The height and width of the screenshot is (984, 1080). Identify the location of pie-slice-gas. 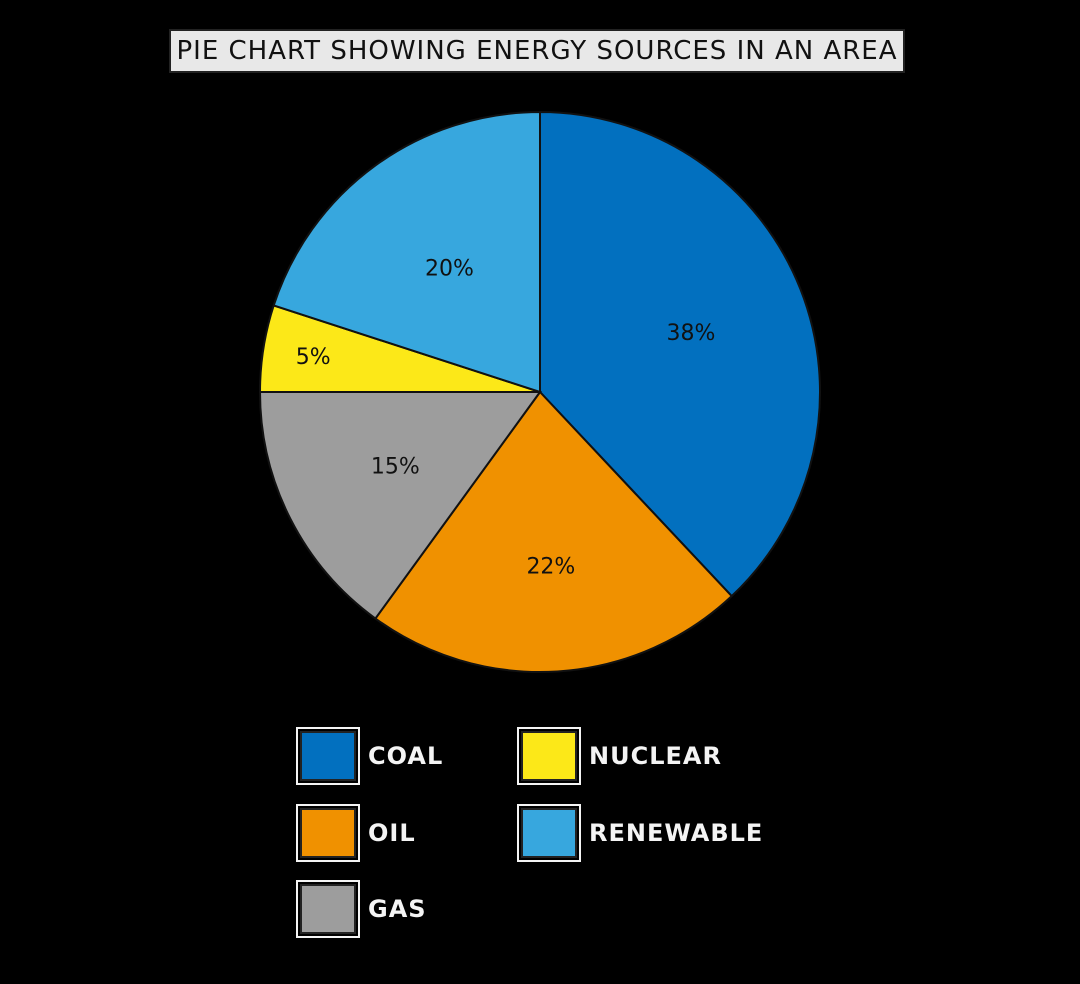
(400, 505).